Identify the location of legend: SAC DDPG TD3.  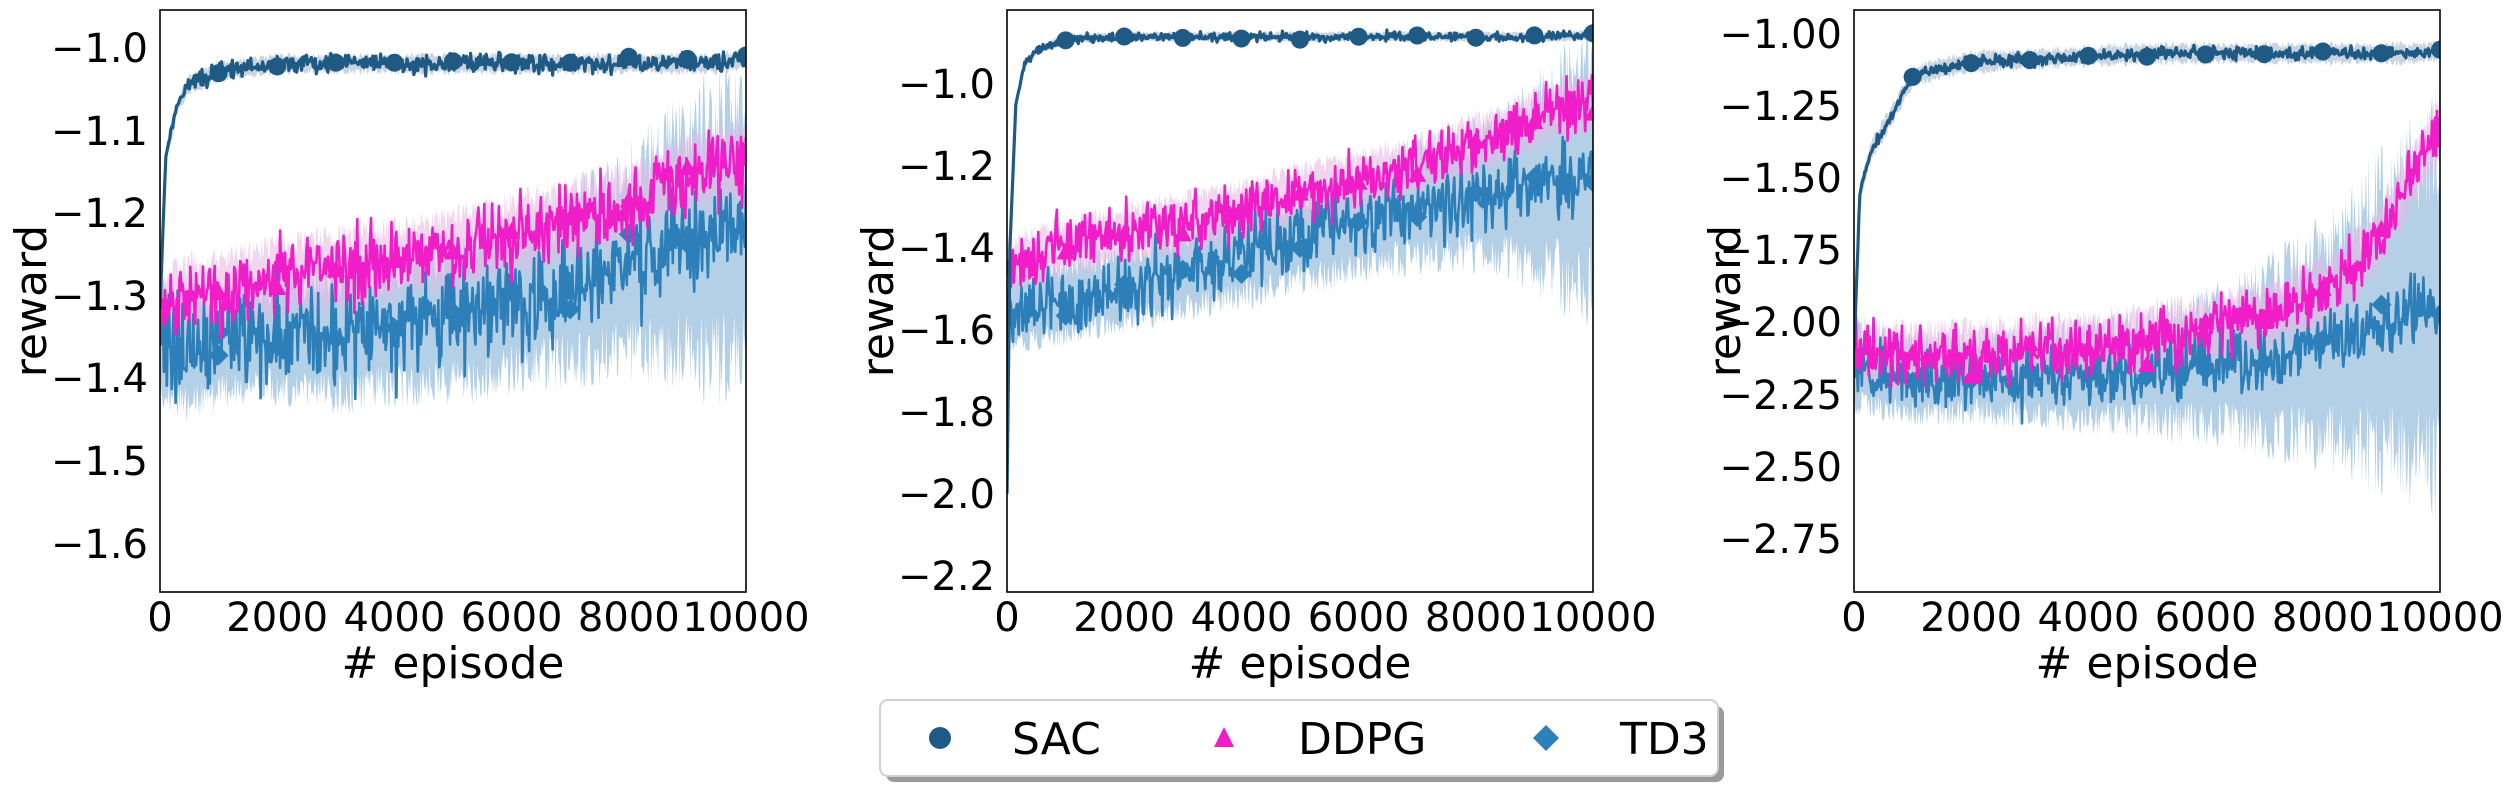
(1301, 740).